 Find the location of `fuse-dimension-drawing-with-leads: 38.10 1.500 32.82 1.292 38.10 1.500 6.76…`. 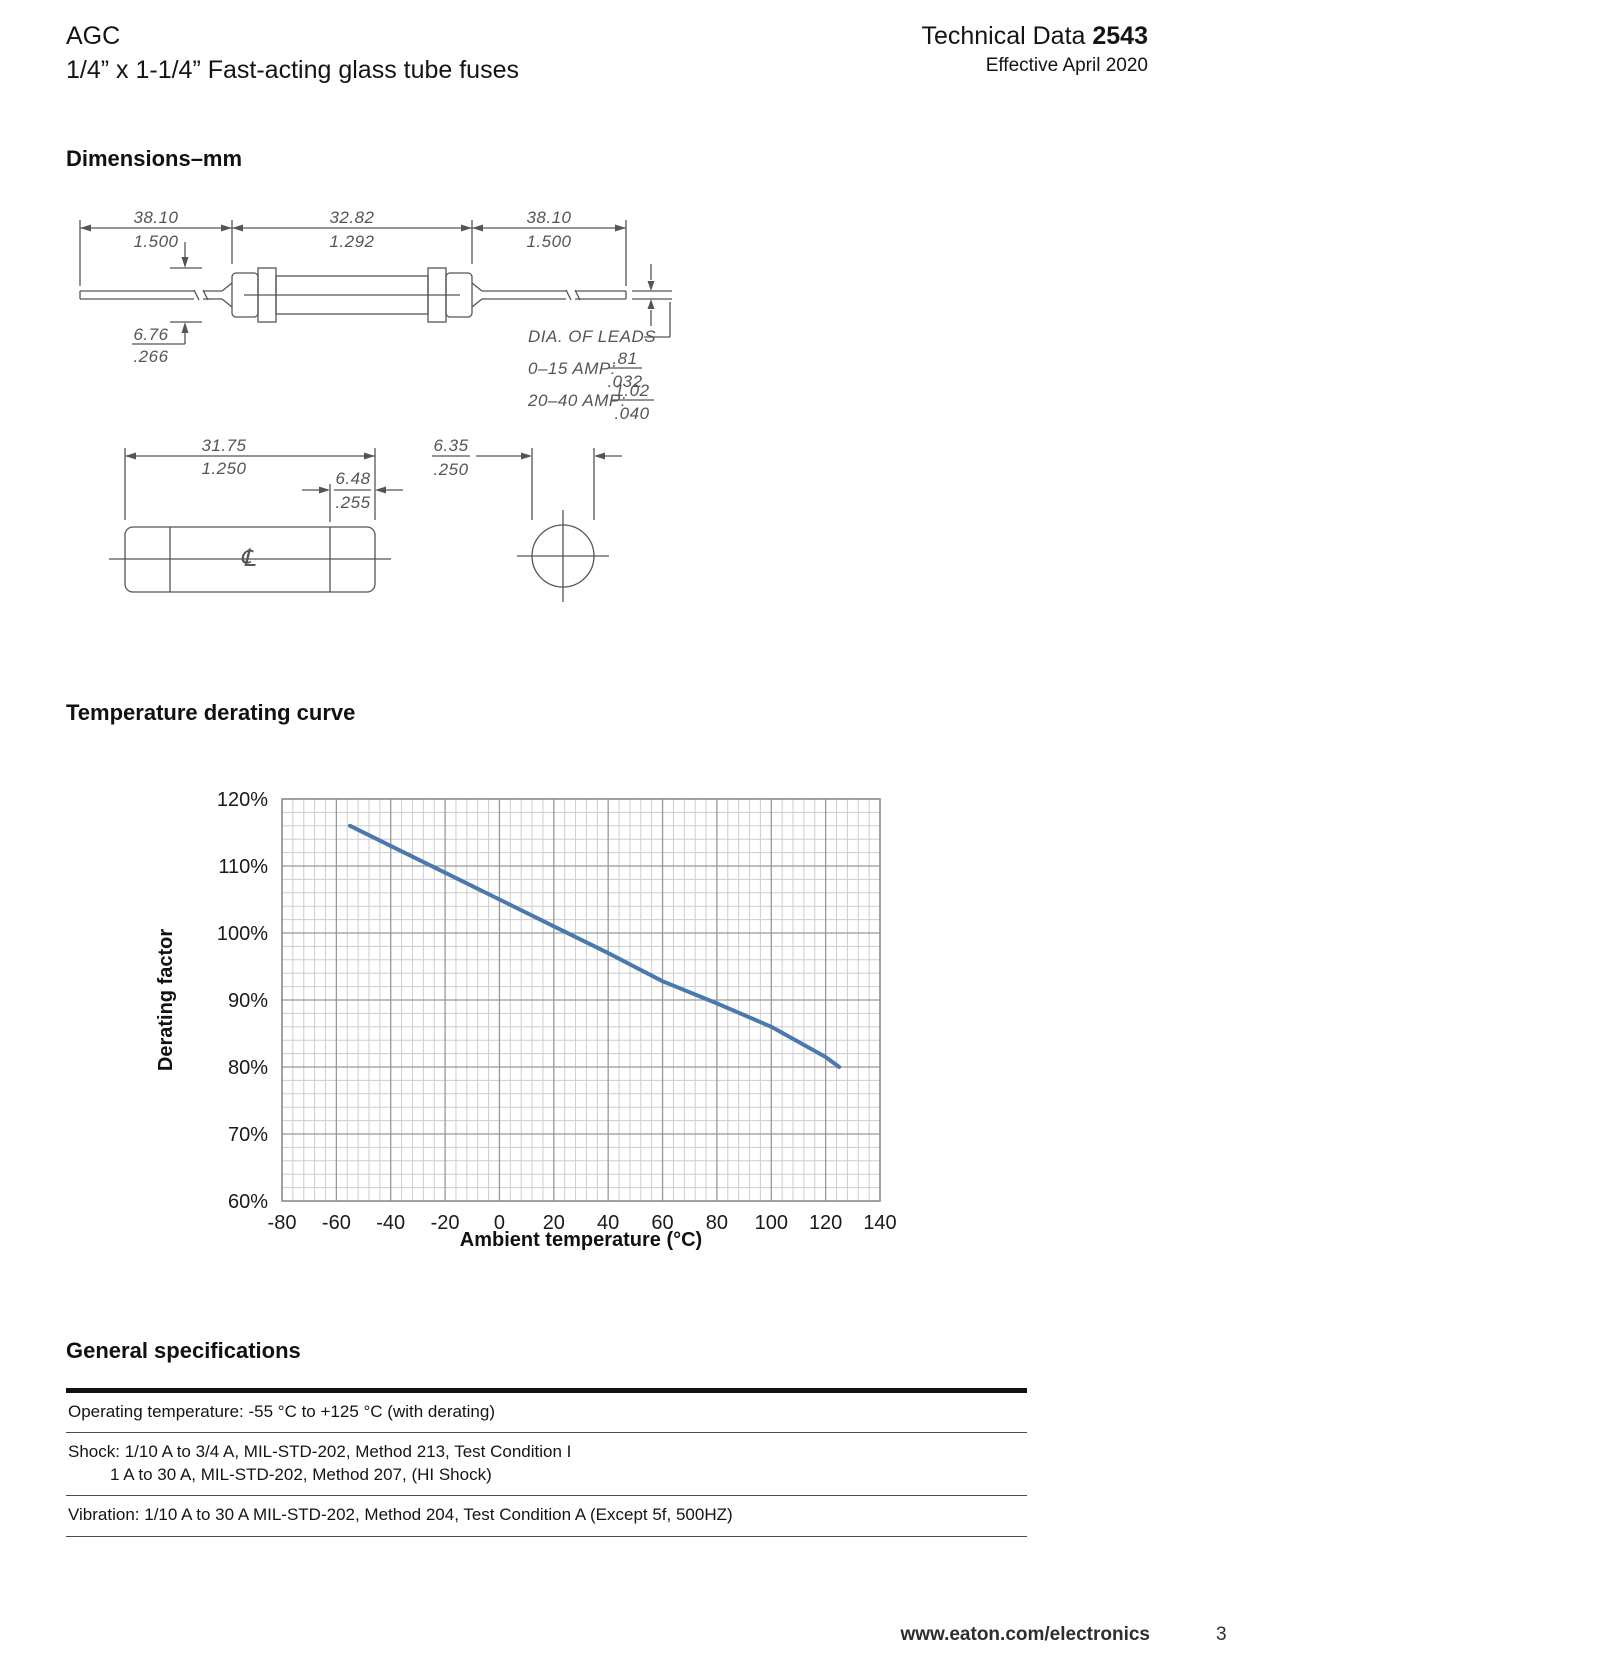

fuse-dimension-drawing-with-leads: 38.10 1.500 32.82 1.292 38.10 1.500 6.76… is located at coordinates (375, 315).